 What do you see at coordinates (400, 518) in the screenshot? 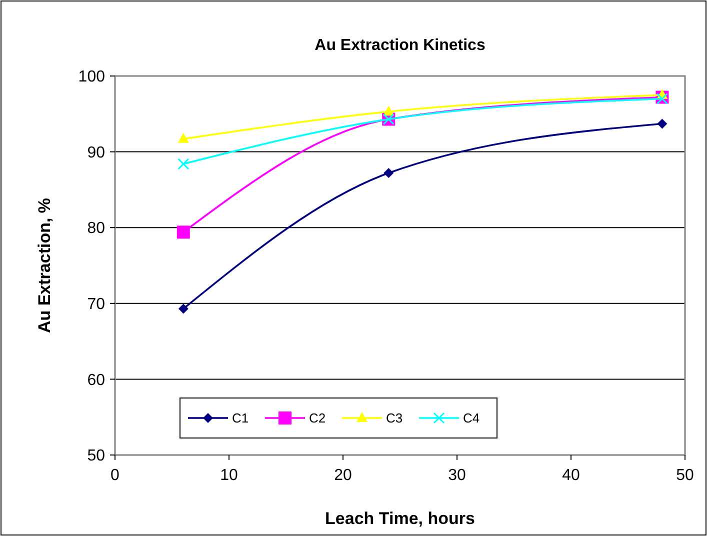
I see `x-axis-title: Leach Time, hours` at bounding box center [400, 518].